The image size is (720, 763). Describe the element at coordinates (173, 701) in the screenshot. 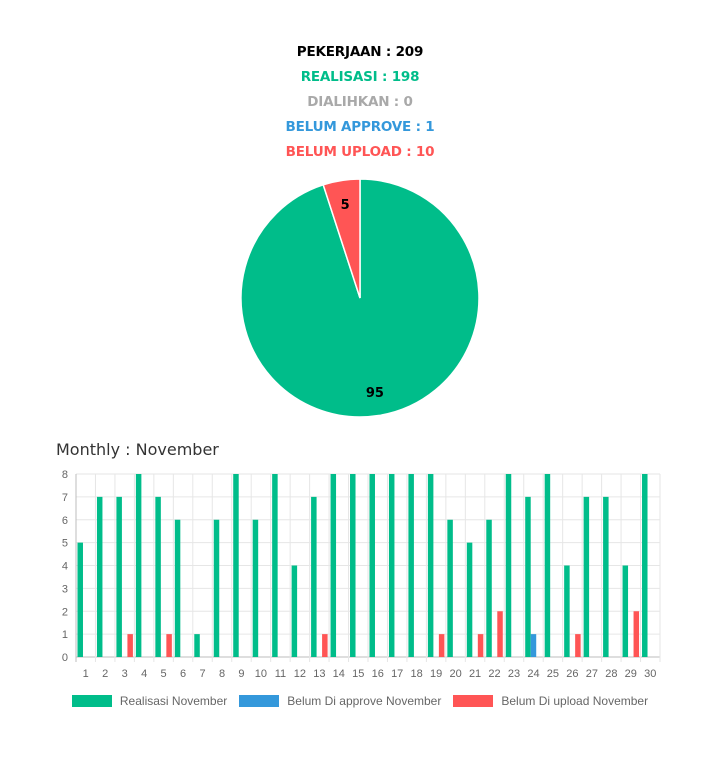

I see `legend-label: Realisasi November` at that location.